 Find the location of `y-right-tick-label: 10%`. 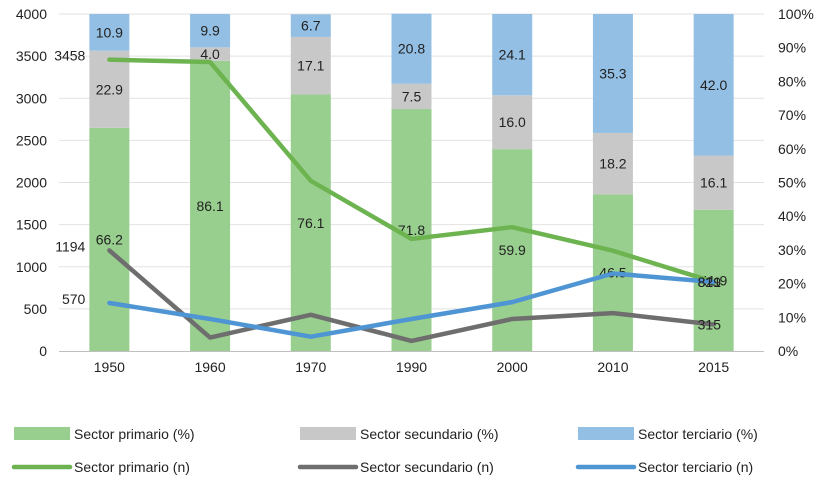

y-right-tick-label: 10% is located at coordinates (792, 317).